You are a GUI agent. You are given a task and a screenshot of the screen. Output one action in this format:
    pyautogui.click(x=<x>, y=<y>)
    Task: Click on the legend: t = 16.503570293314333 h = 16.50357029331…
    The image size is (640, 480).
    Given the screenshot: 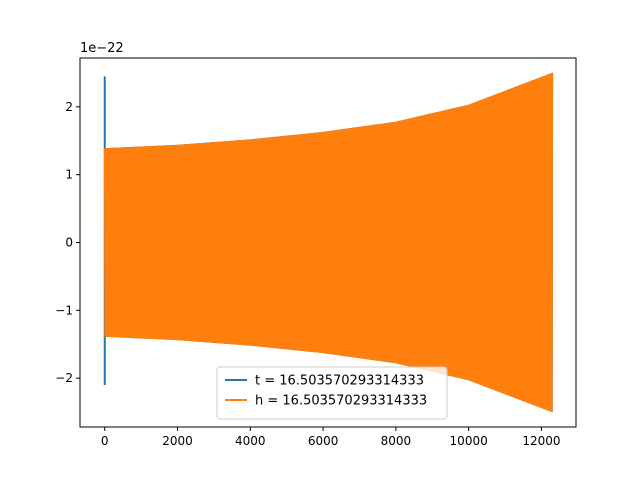 What is the action you would take?
    pyautogui.click(x=332, y=393)
    